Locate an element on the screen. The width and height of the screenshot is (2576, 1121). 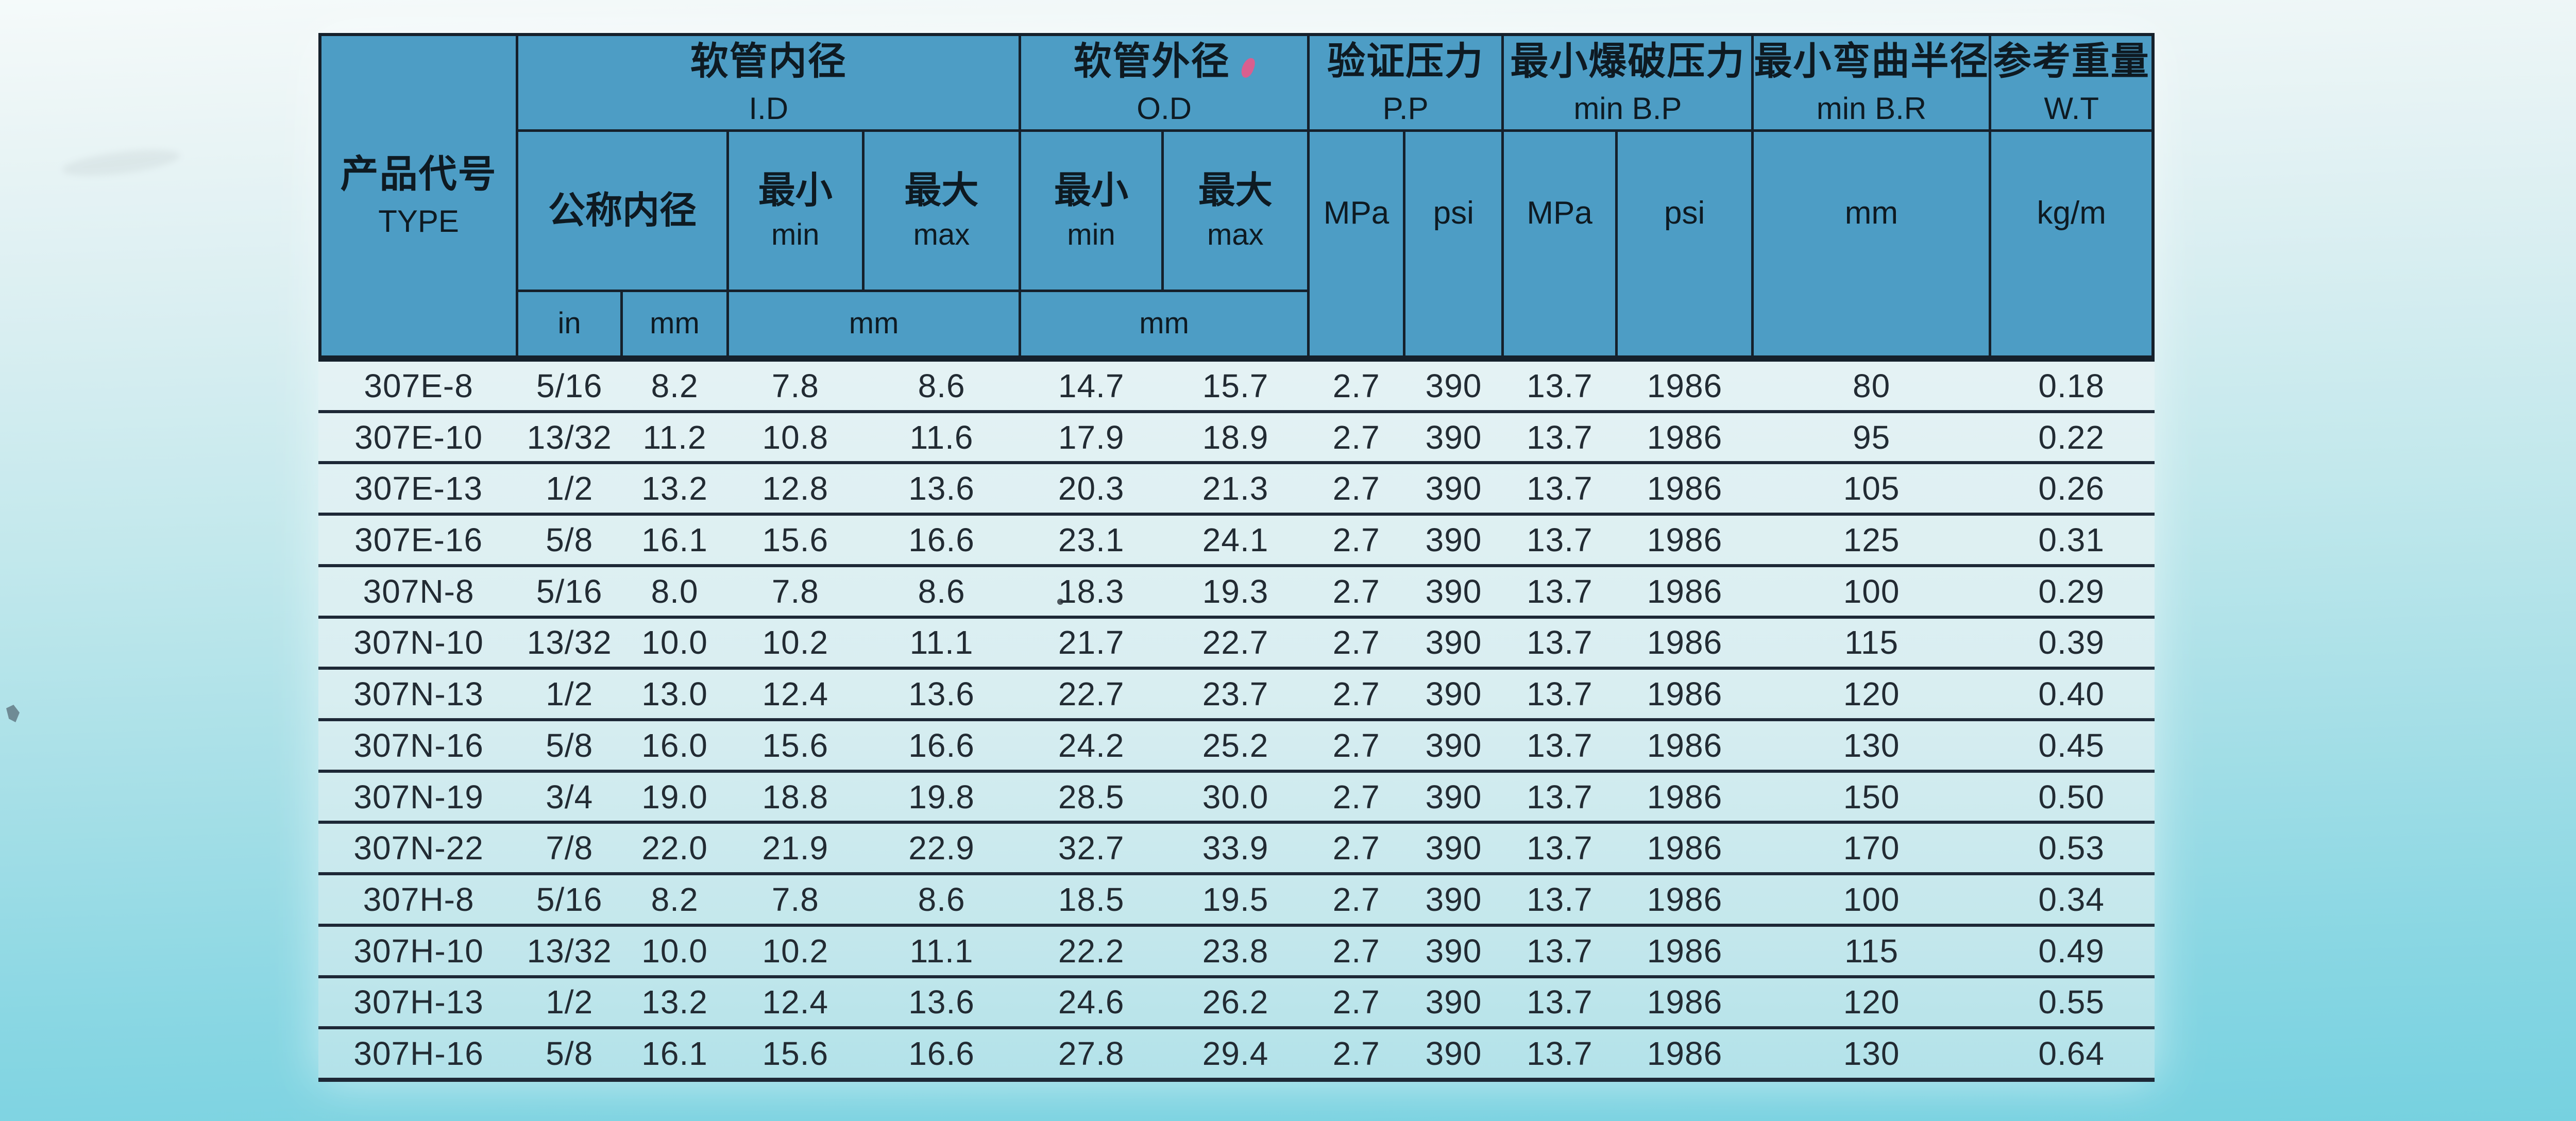
cell-id-max: 19.8 is located at coordinates (941, 797).